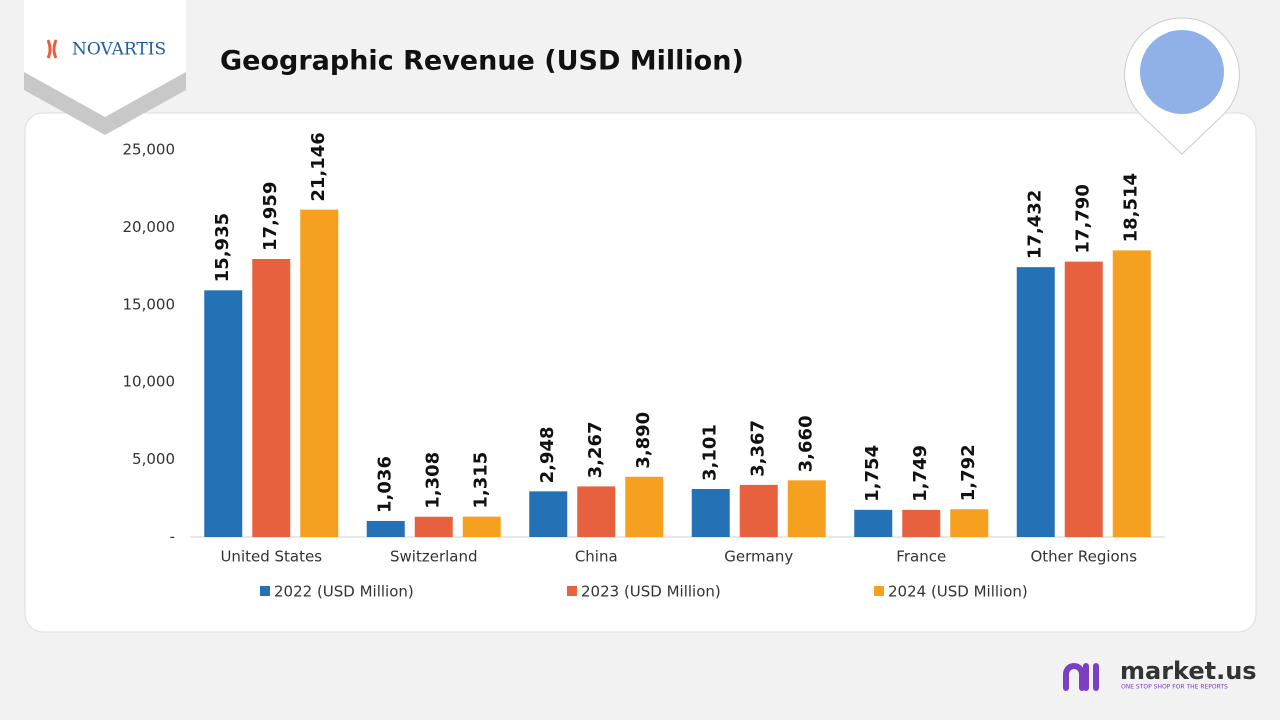  Describe the element at coordinates (385, 484) in the screenshot. I see `value-label: 1,036` at that location.